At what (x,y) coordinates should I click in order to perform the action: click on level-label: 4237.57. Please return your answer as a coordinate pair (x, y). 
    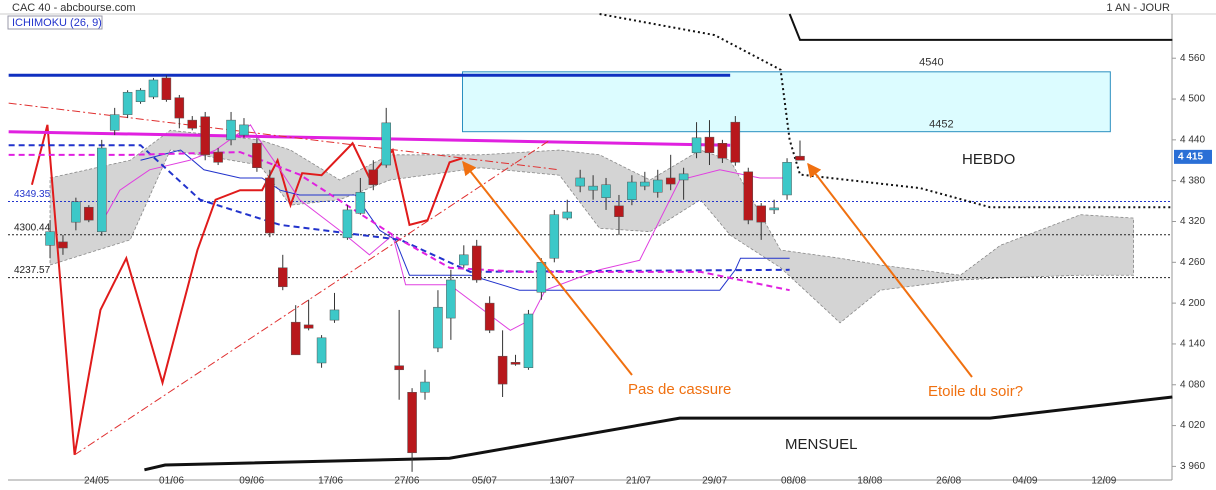
    Looking at the image, I should click on (32, 270).